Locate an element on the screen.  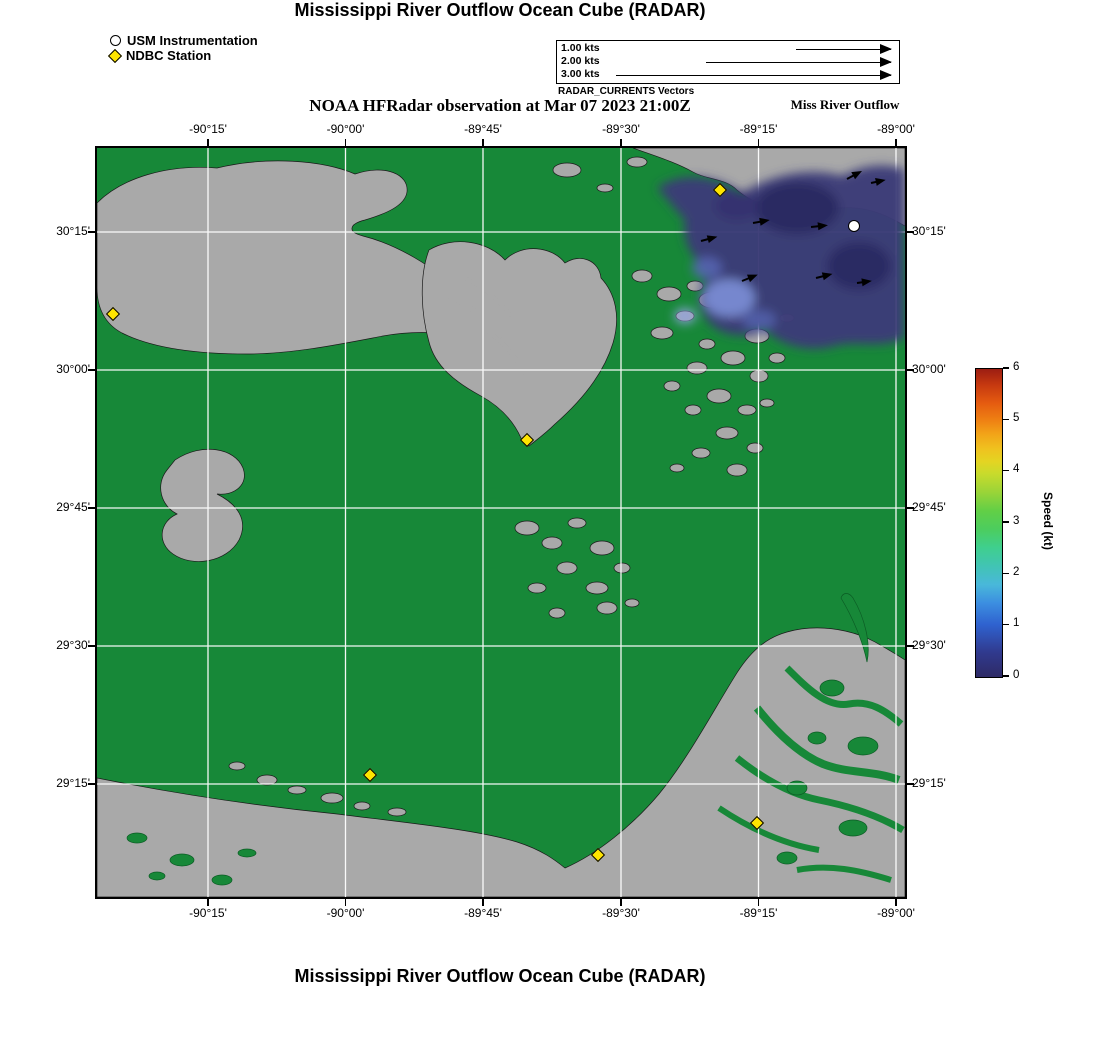
barrier-island is located at coordinates (854, 628).